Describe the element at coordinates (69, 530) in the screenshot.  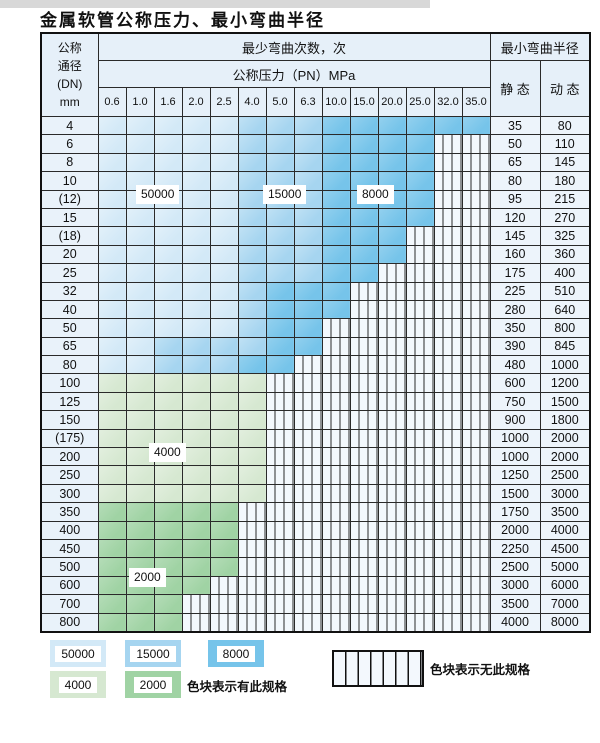
I see `dn-cell: 400` at that location.